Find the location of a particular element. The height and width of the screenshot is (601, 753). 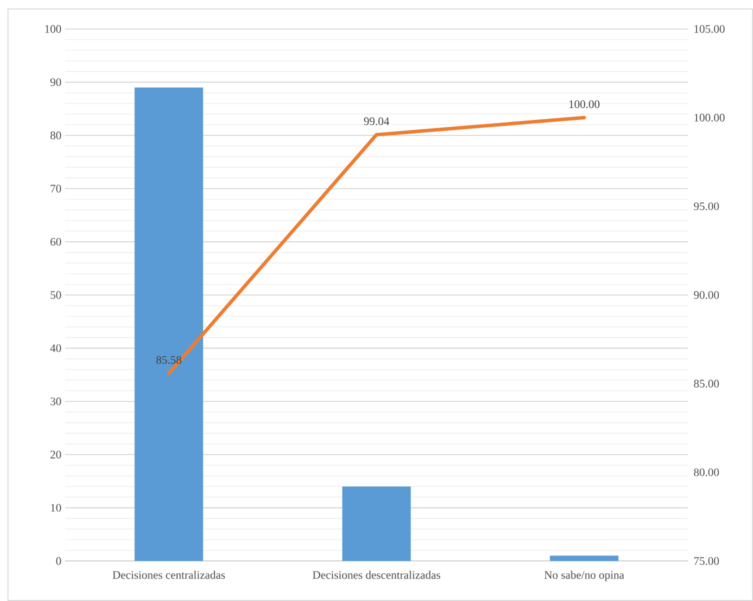

x-tick-label: Decisiones centralizadas is located at coordinates (168, 574).